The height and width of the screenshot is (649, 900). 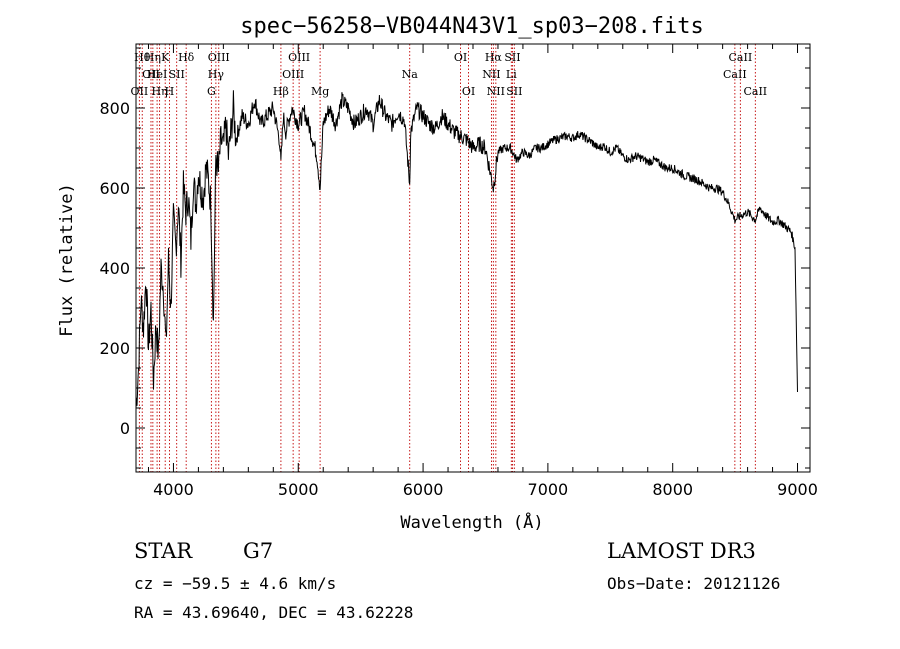 I want to click on line-label: K, so click(x=165, y=57).